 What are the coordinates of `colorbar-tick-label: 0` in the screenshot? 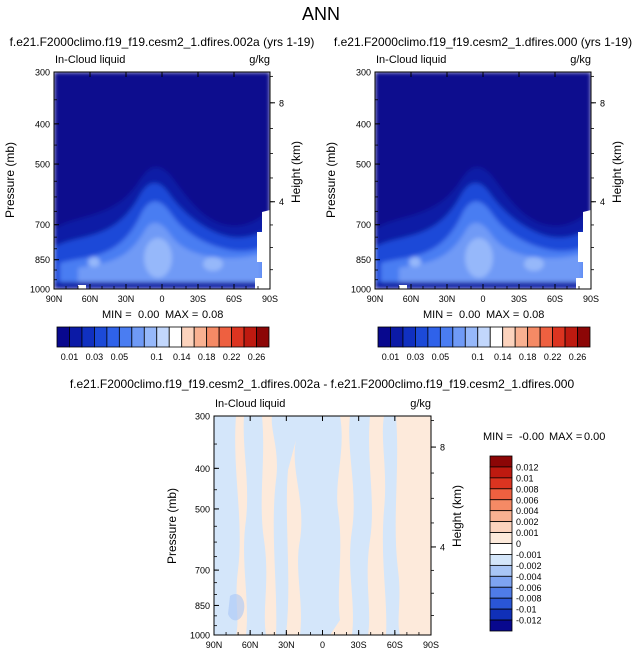 It's located at (518, 544).